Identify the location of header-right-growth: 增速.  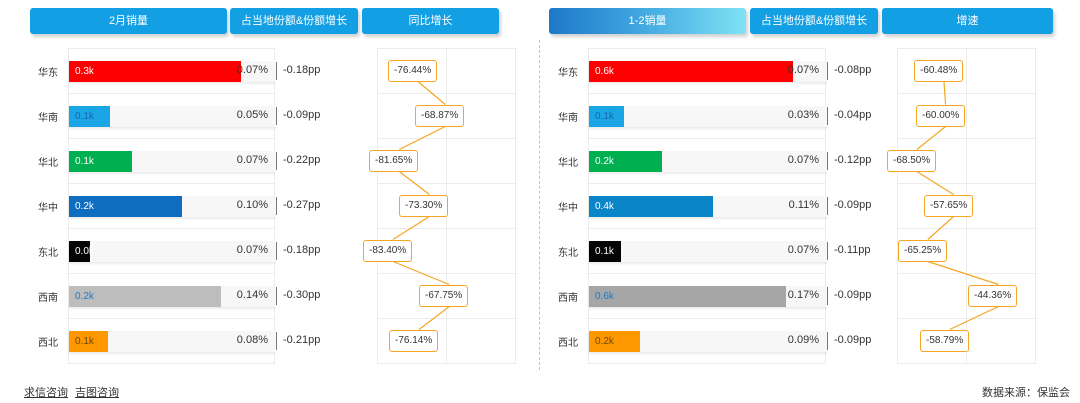
(967, 21).